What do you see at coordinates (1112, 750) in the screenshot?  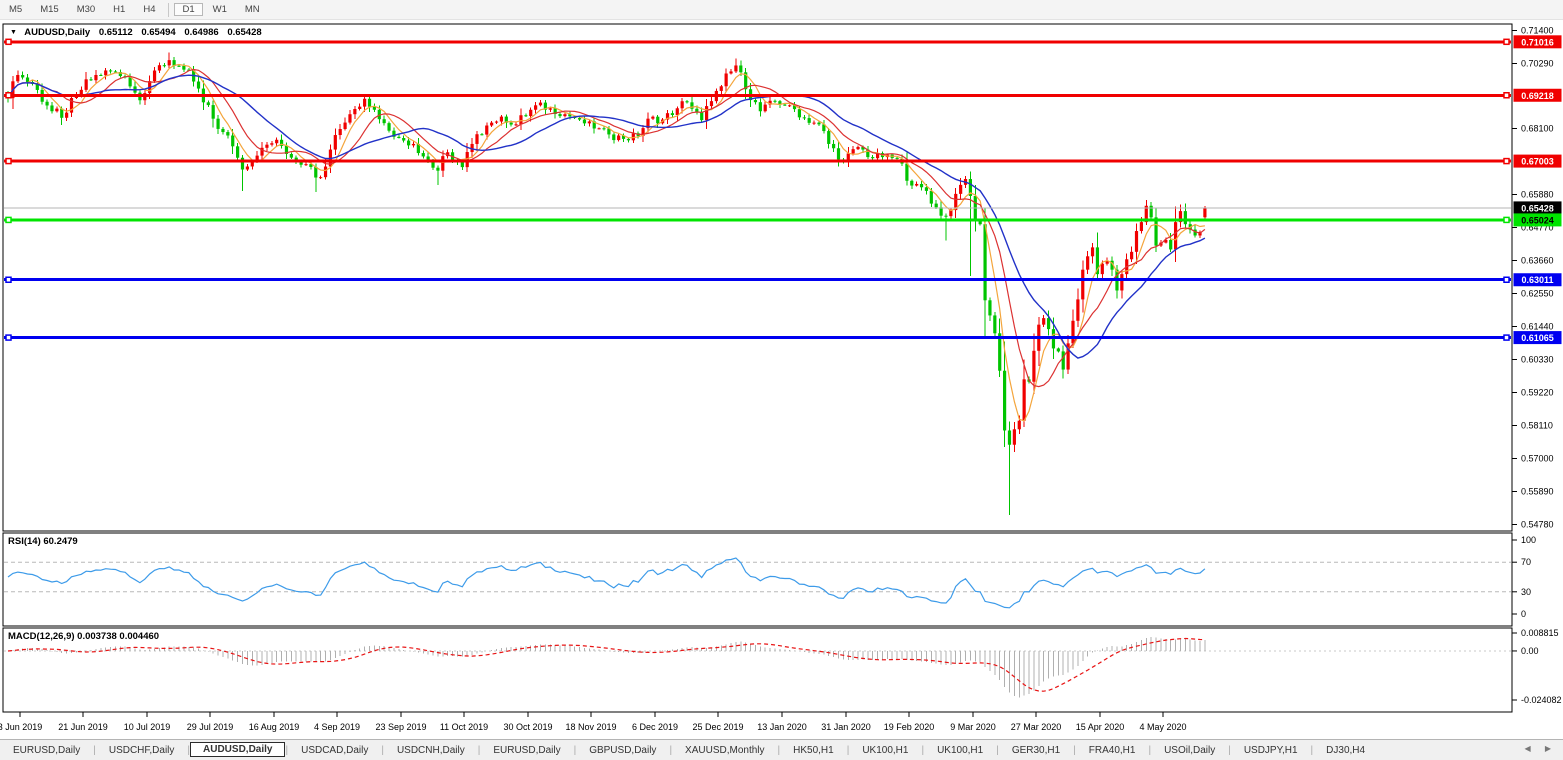 I see `tab-fra40-h1: FRA40,H1` at bounding box center [1112, 750].